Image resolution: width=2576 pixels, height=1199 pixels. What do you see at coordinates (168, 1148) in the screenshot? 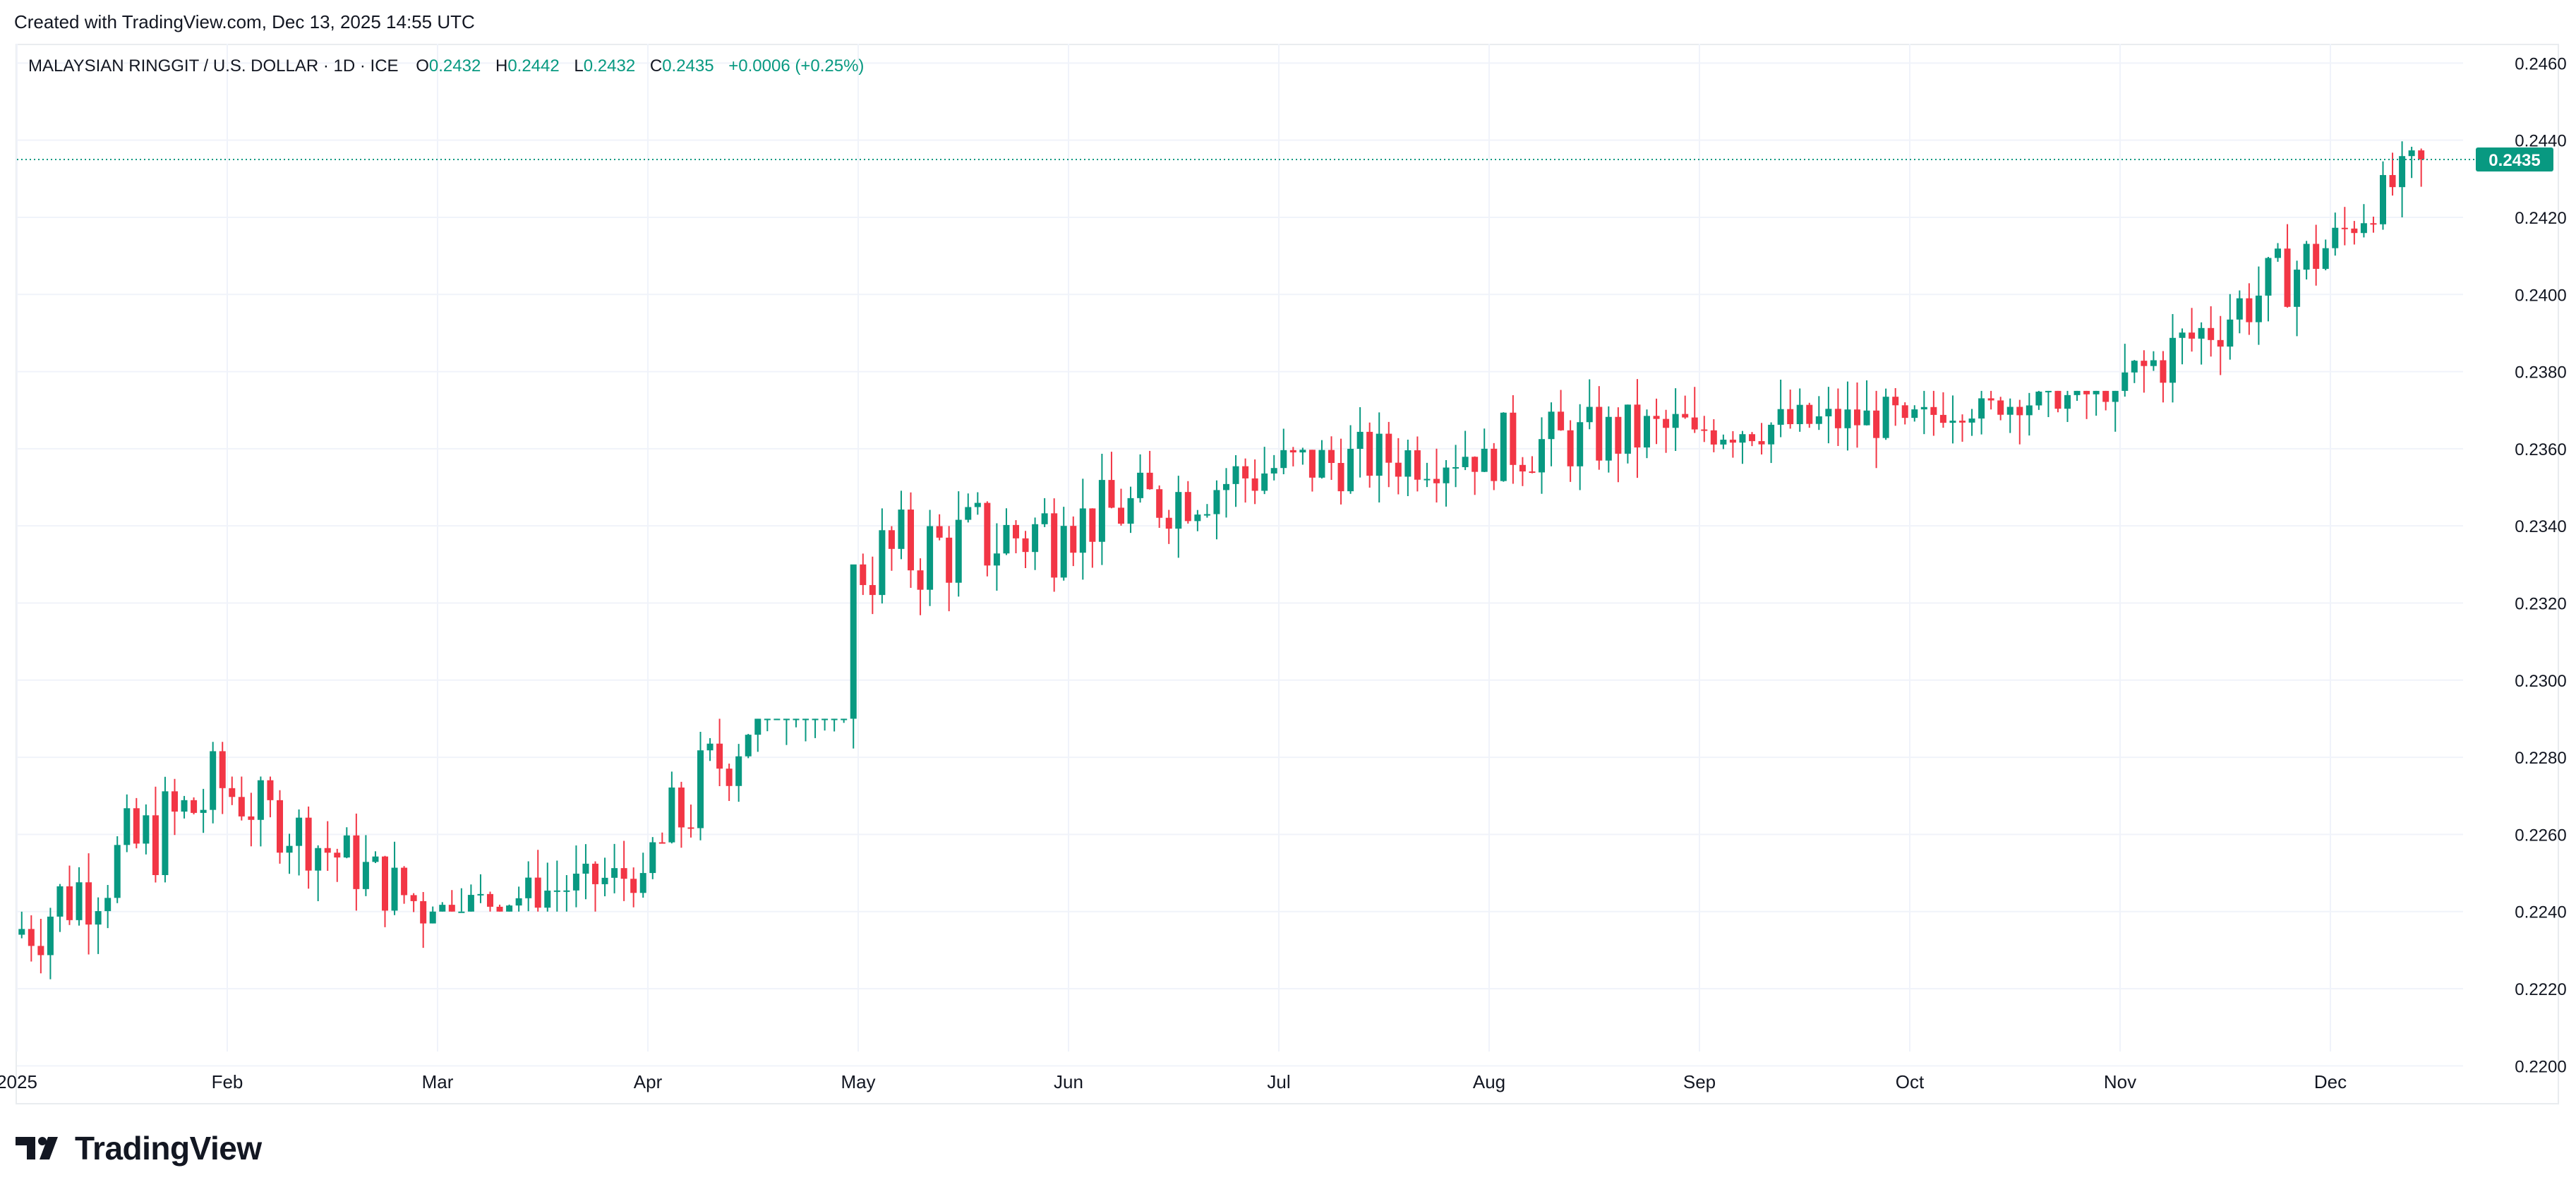
I see `logo-text: TradingView` at bounding box center [168, 1148].